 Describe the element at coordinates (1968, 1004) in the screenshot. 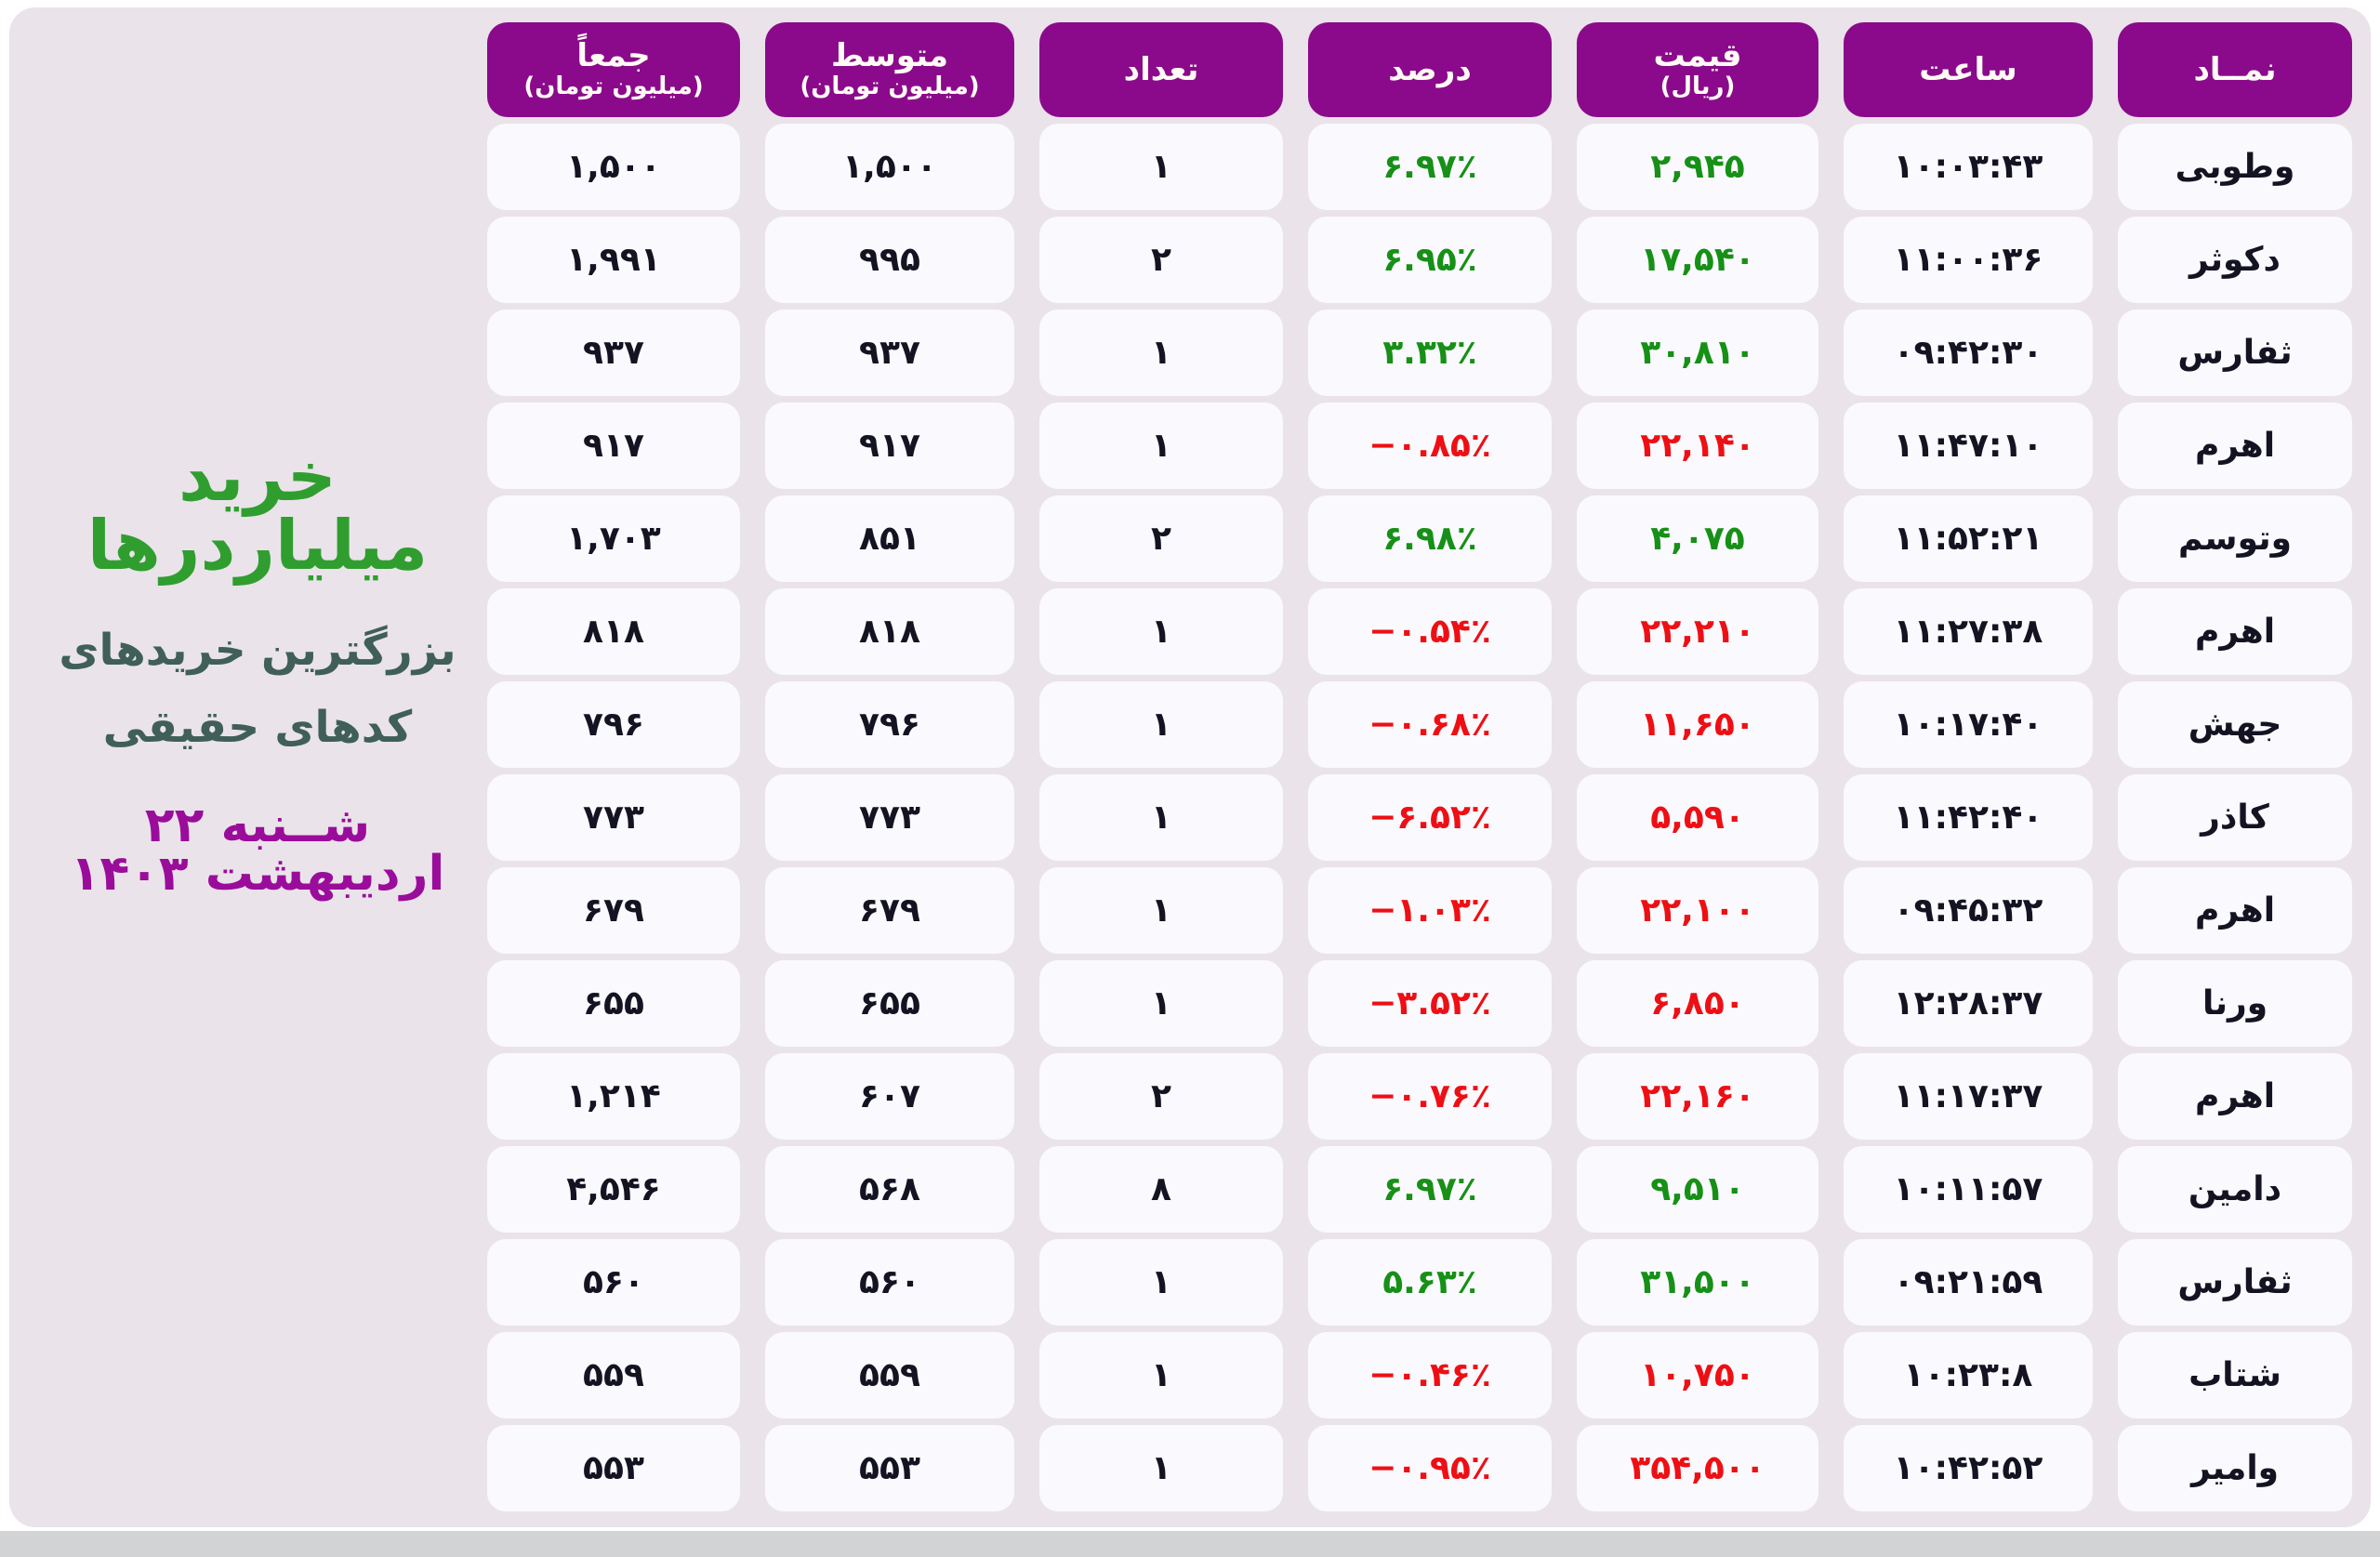

I see `time-cell: ۱۲:۲۸:۳۷` at that location.